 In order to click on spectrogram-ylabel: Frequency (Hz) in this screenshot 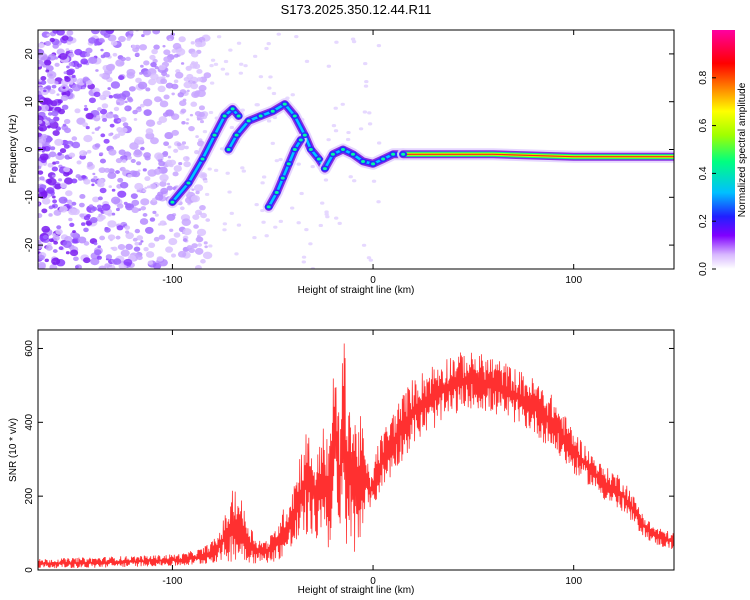, I will do `click(13, 149)`.